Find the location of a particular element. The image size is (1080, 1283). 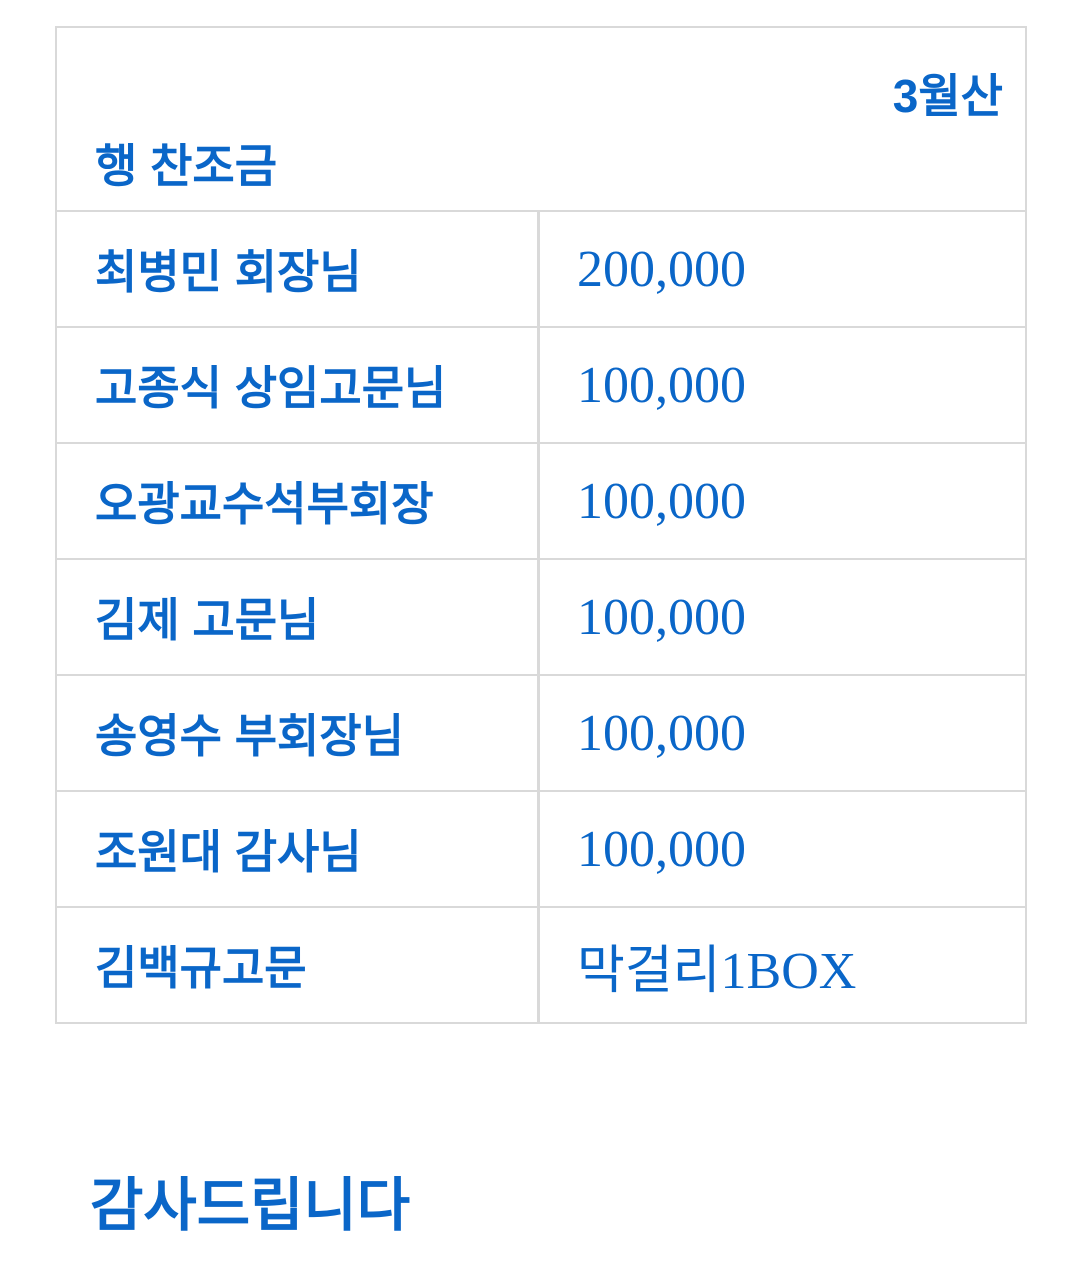

table-row: 김백규고문 막걸리1BOX is located at coordinates (541, 965).